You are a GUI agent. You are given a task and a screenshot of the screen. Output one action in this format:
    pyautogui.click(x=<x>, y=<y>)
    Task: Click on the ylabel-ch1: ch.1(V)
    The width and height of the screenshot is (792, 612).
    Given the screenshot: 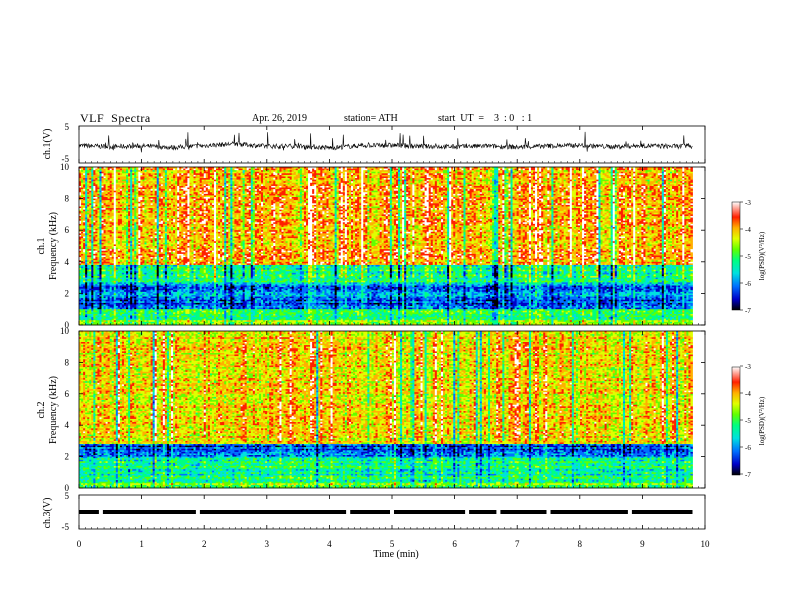 What is the action you would take?
    pyautogui.click(x=47, y=144)
    